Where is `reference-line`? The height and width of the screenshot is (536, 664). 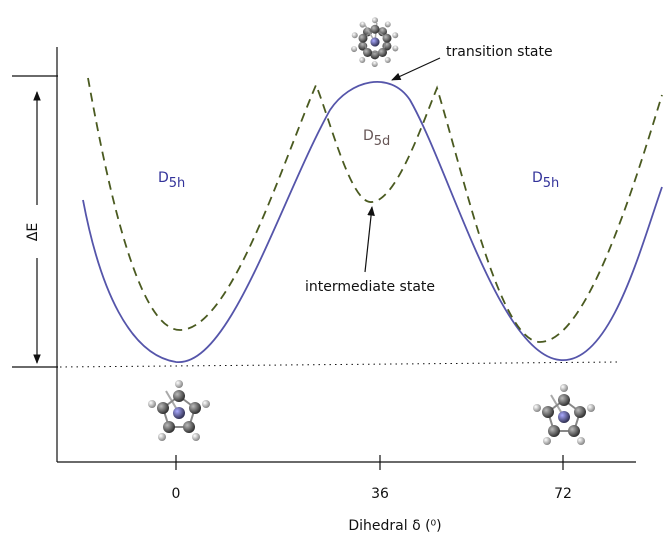
reference-line is located at coordinates (339, 364).